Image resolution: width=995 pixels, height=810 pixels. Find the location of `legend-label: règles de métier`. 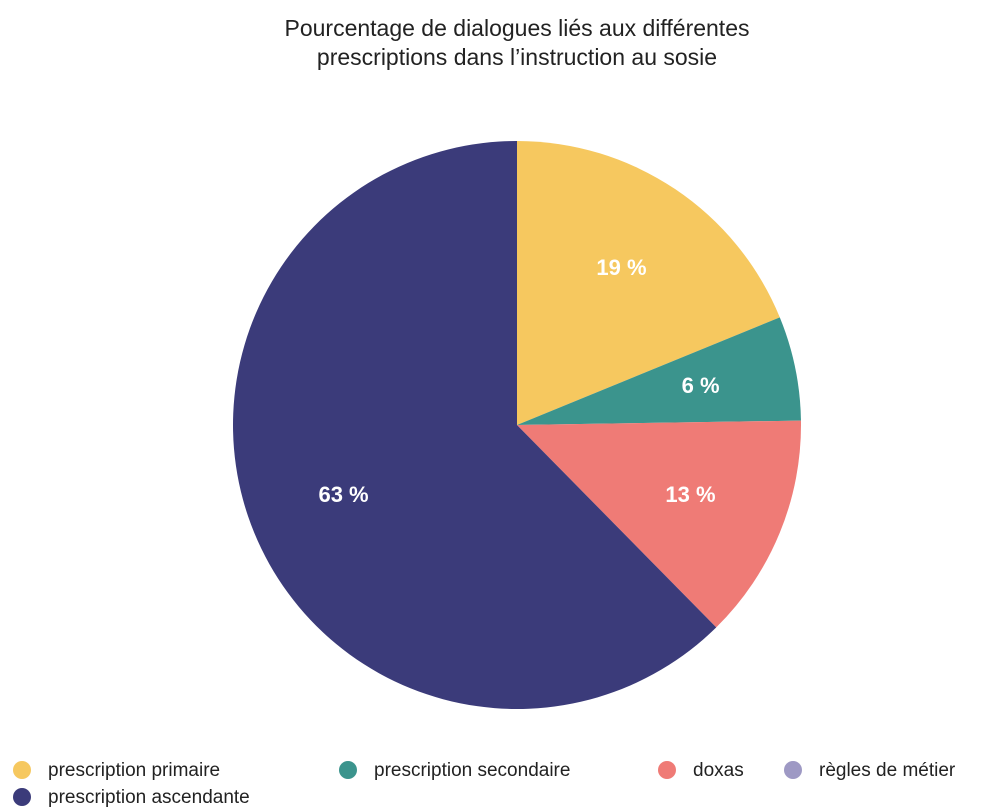

legend-label: règles de métier is located at coordinates (887, 770).